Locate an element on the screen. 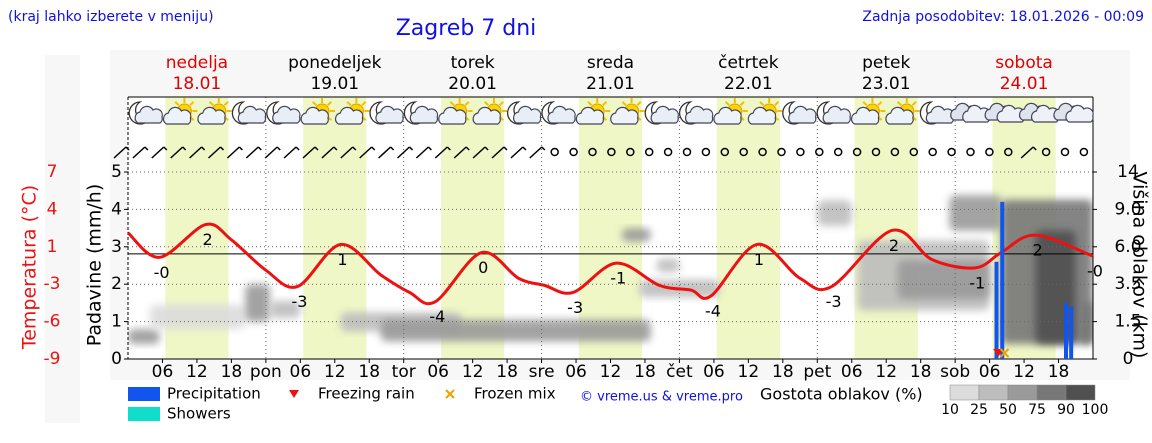  cloud-legend-label: 25 is located at coordinates (979, 410).